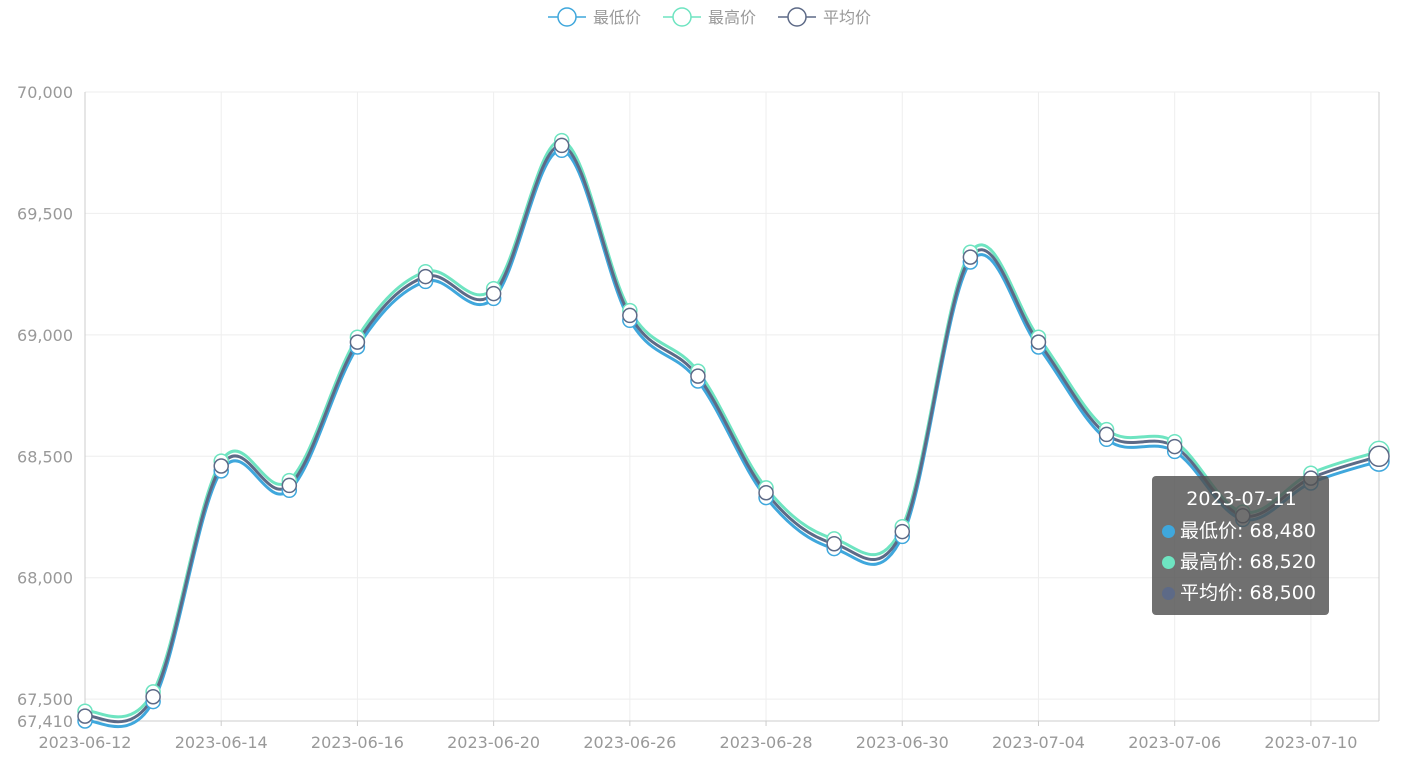 This screenshot has height=768, width=1407. Describe the element at coordinates (847, 17) in the screenshot. I see `legend-label-avg: 平均价` at that location.